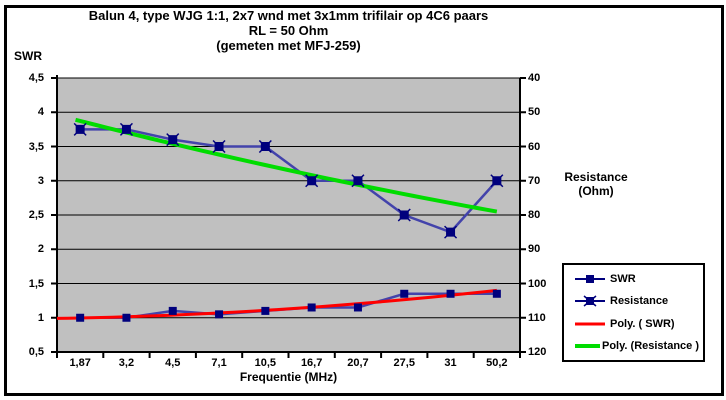 Image resolution: width=726 pixels, height=400 pixels. Describe the element at coordinates (534, 146) in the screenshot. I see `right-axis-tick-label: 60` at that location.